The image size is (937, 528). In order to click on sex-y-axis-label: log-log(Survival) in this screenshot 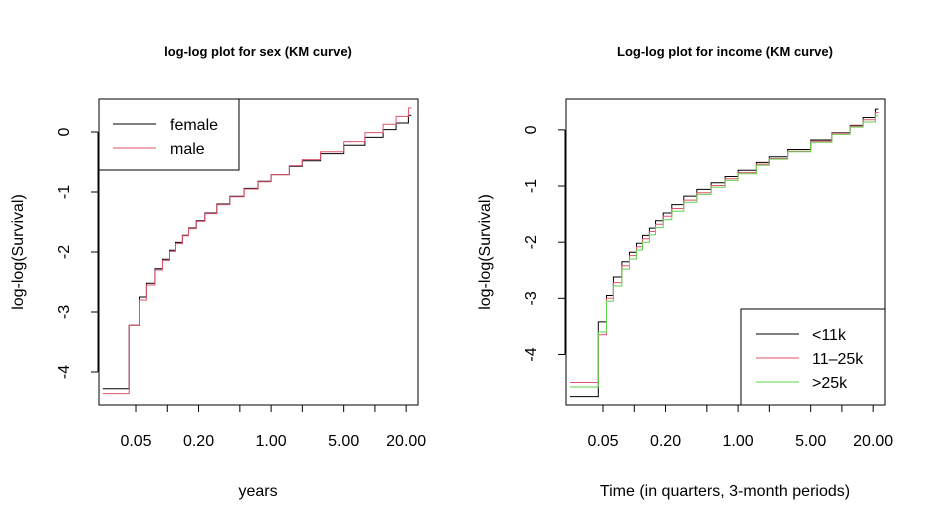, I will do `click(18, 252)`.